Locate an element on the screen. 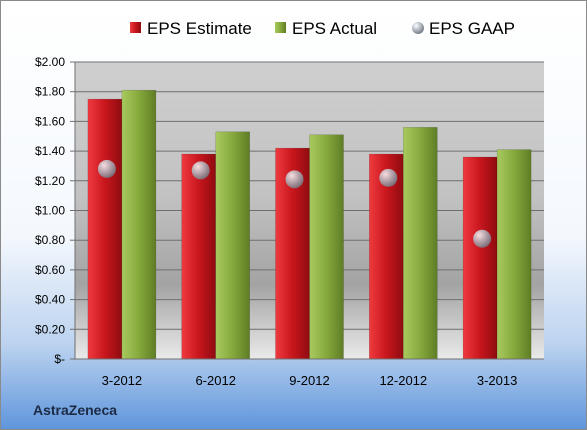 This screenshot has height=430, width=587. y-tick-label: $0.80 is located at coordinates (50, 240).